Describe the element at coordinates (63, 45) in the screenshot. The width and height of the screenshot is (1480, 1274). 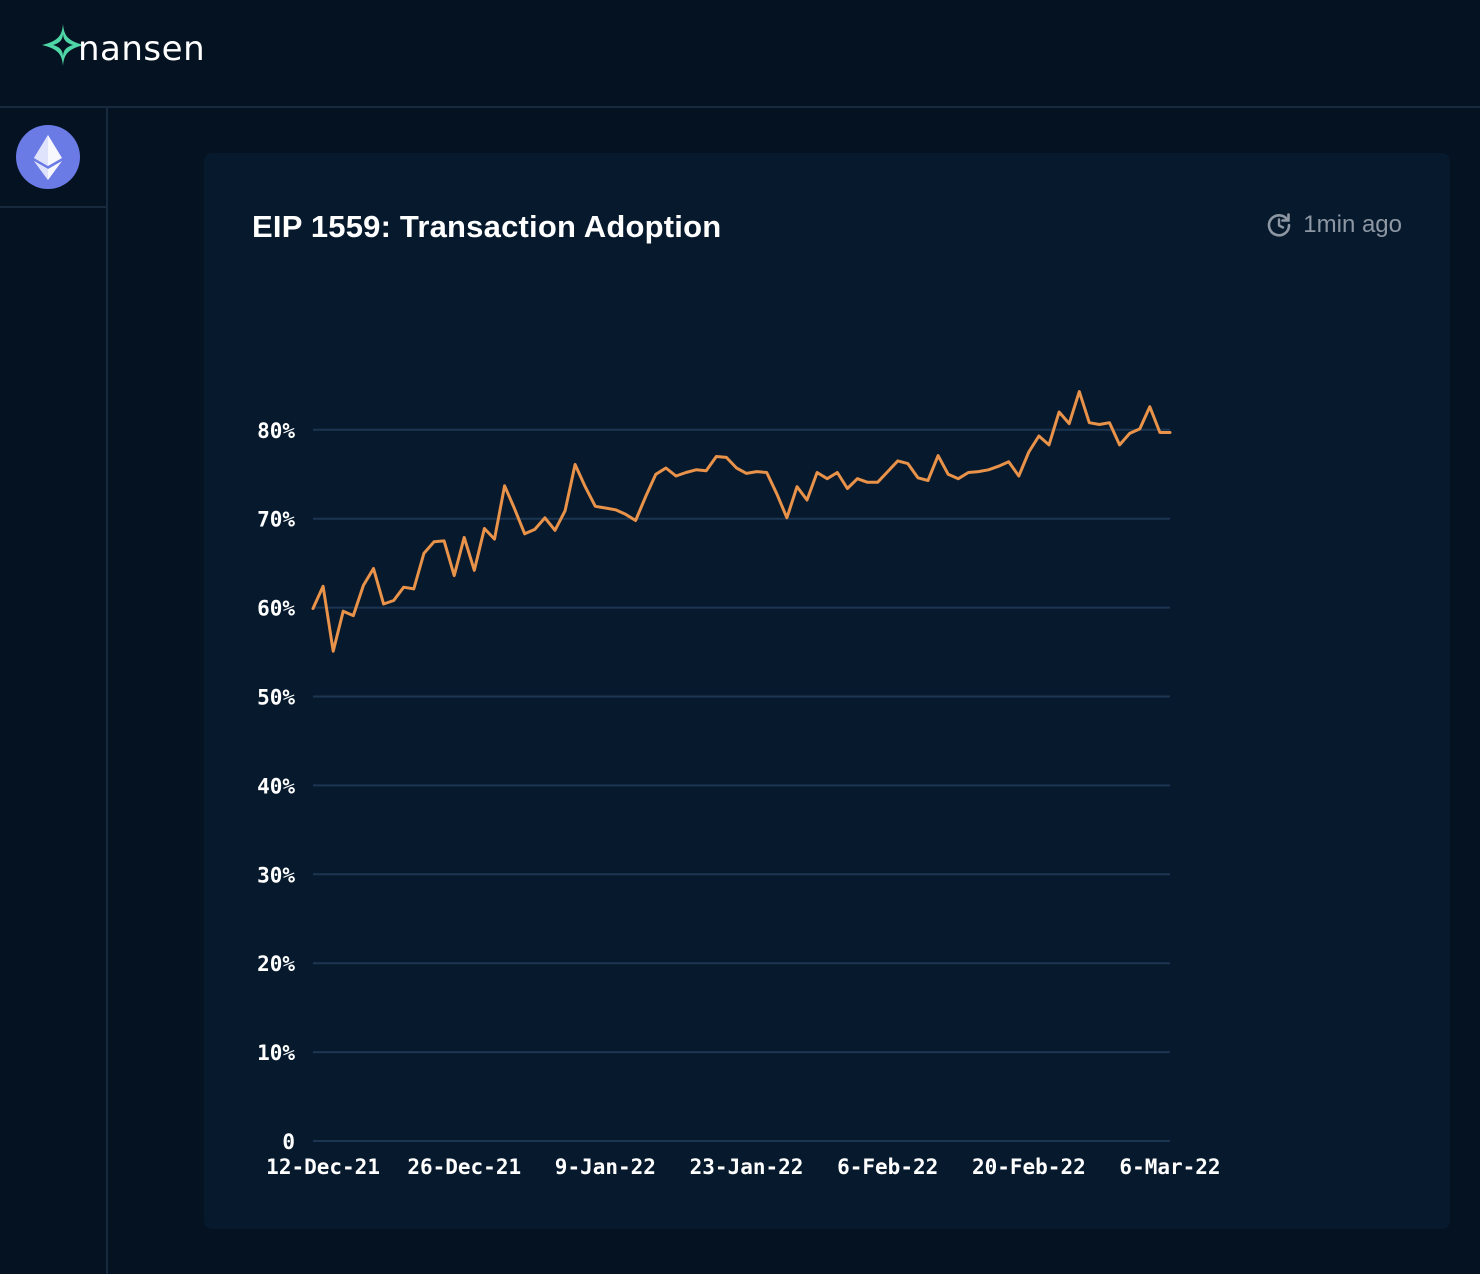
I see `nansen-star-icon` at that location.